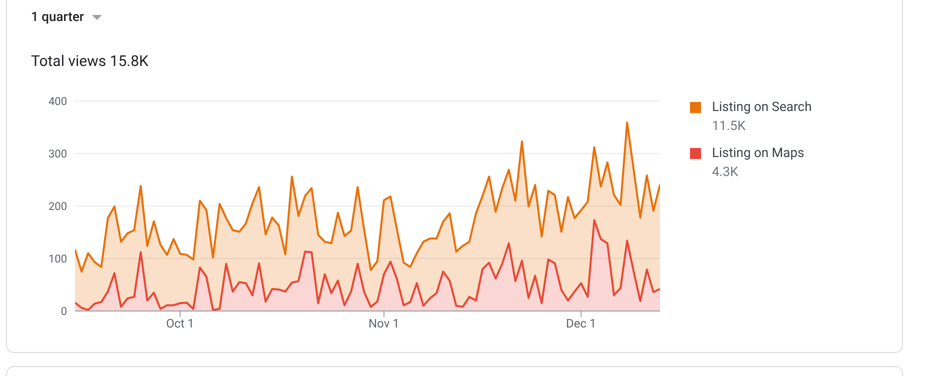 The image size is (929, 376). Describe the element at coordinates (63, 311) in the screenshot. I see `y-tick-label: 0` at that location.